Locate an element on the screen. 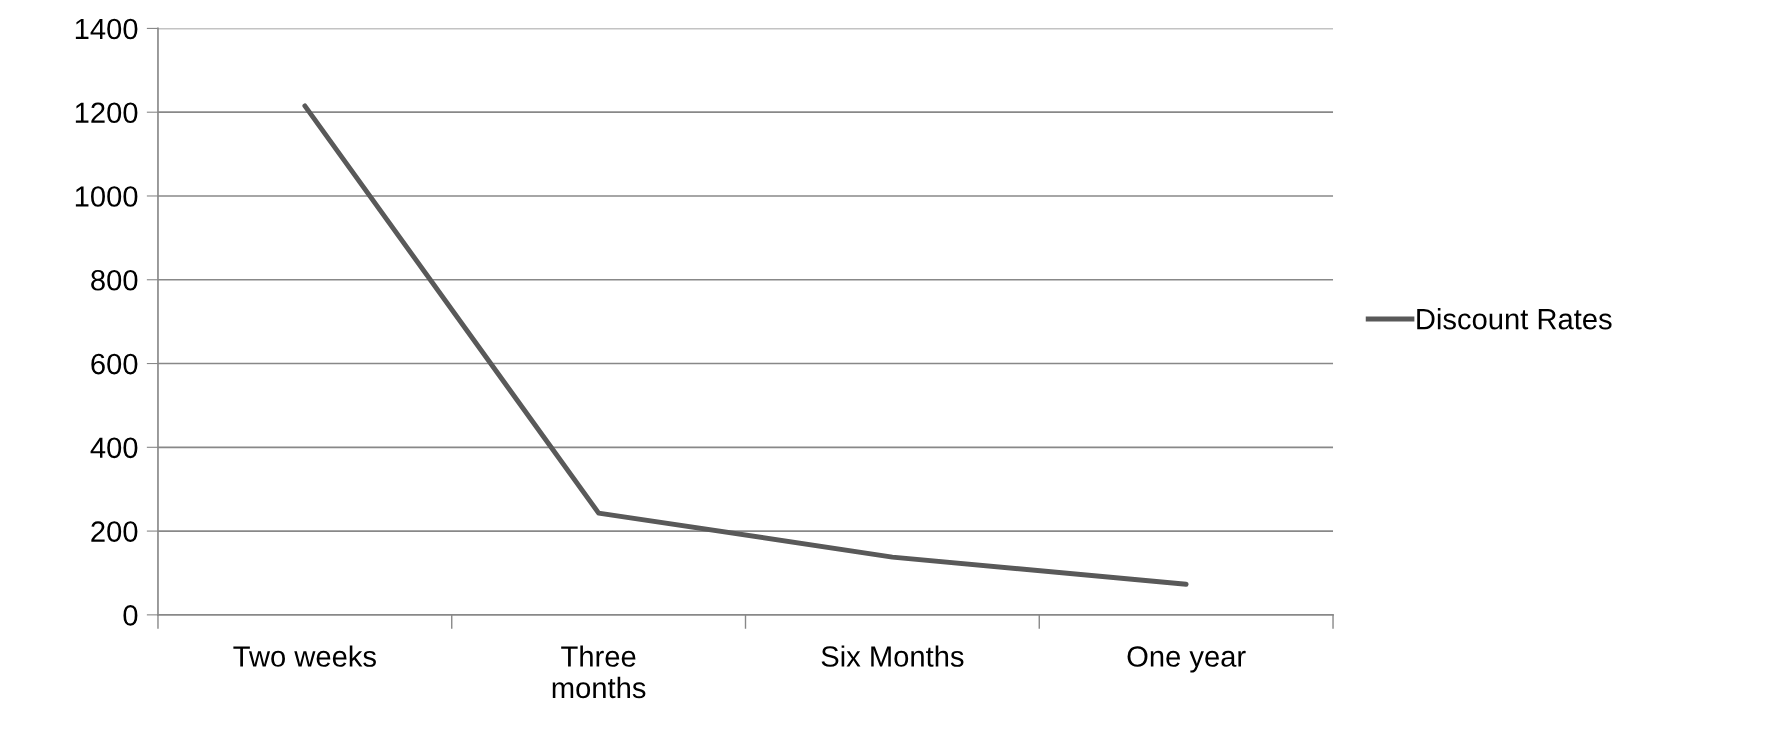  y-tick-label: 800 is located at coordinates (114, 280).